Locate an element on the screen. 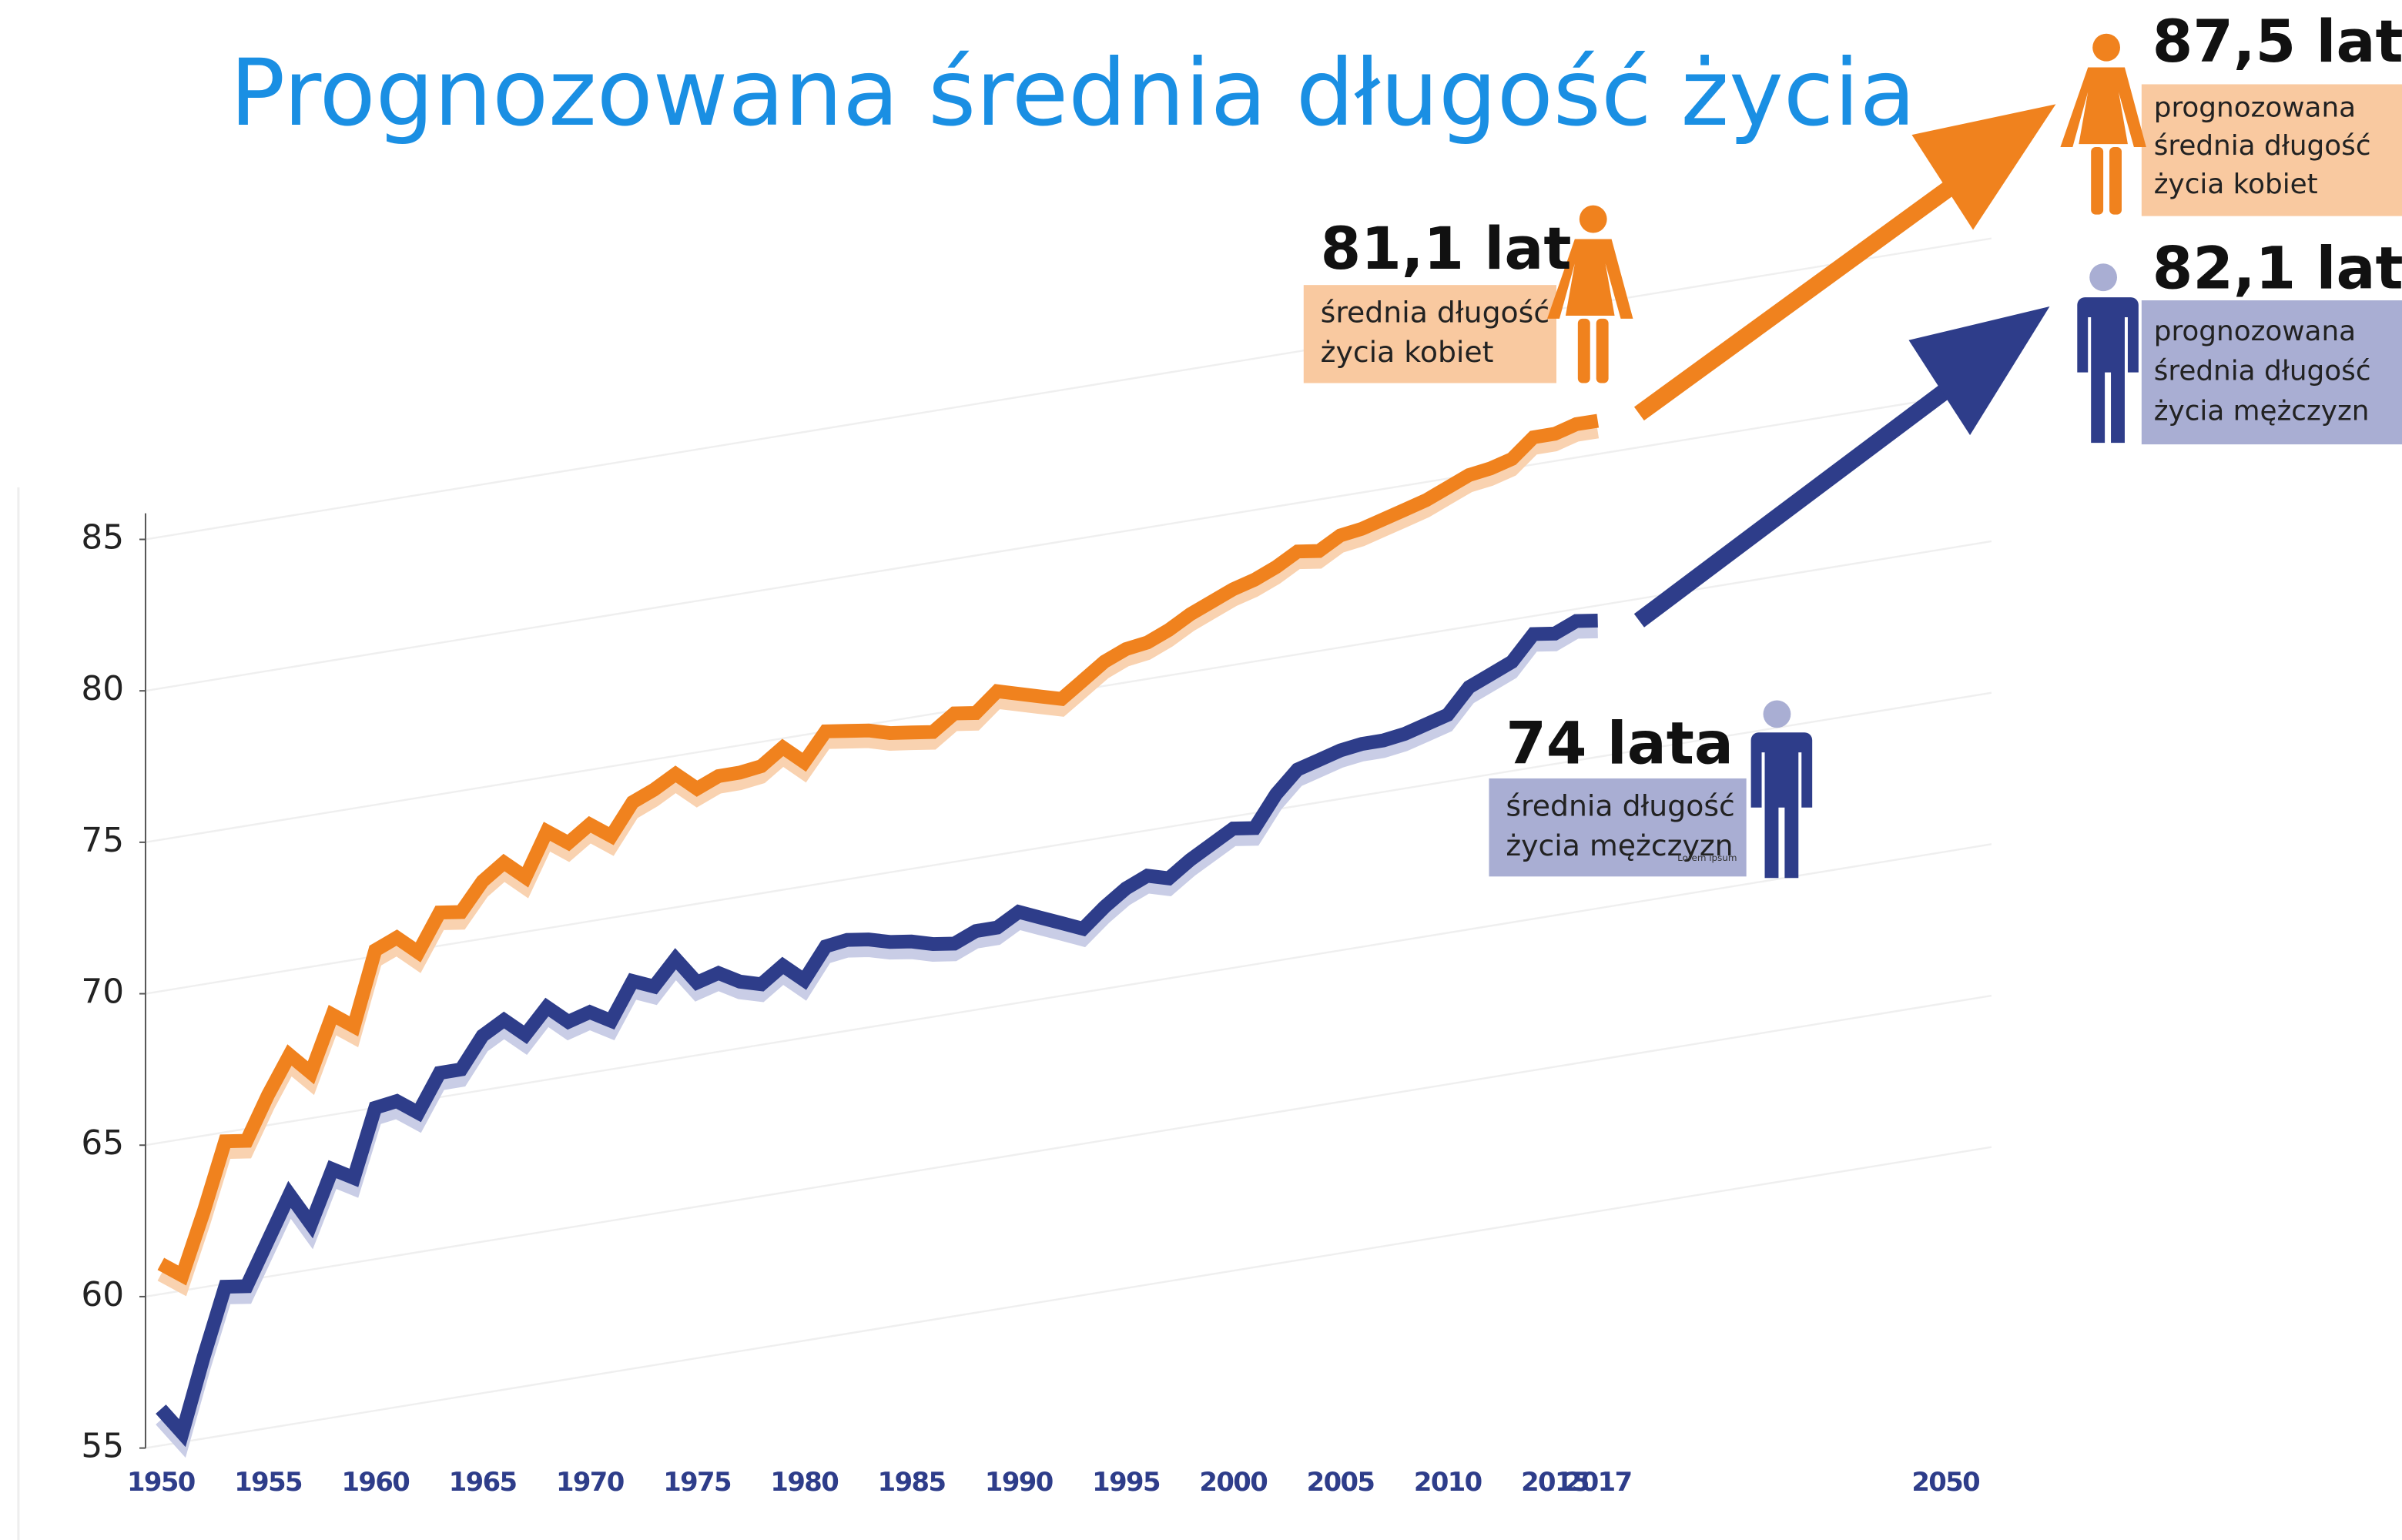 The image size is (2402, 1540). y-tick-label: 55 is located at coordinates (102, 1446).